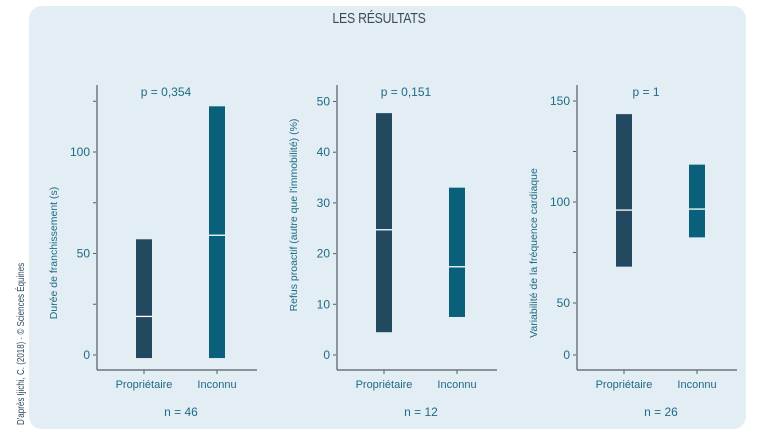 The height and width of the screenshot is (435, 758). What do you see at coordinates (324, 203) in the screenshot?
I see `y-tick-label: 30` at bounding box center [324, 203].